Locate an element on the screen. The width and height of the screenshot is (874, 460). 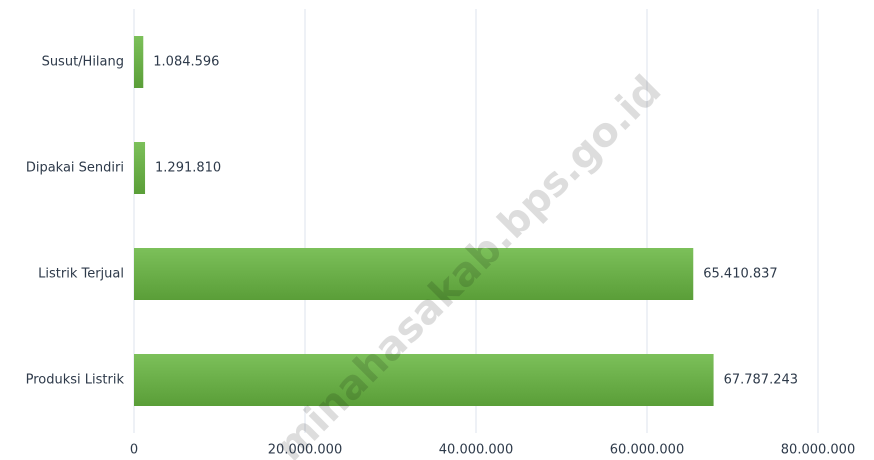
value-label: 1.291.810 is located at coordinates (188, 168).